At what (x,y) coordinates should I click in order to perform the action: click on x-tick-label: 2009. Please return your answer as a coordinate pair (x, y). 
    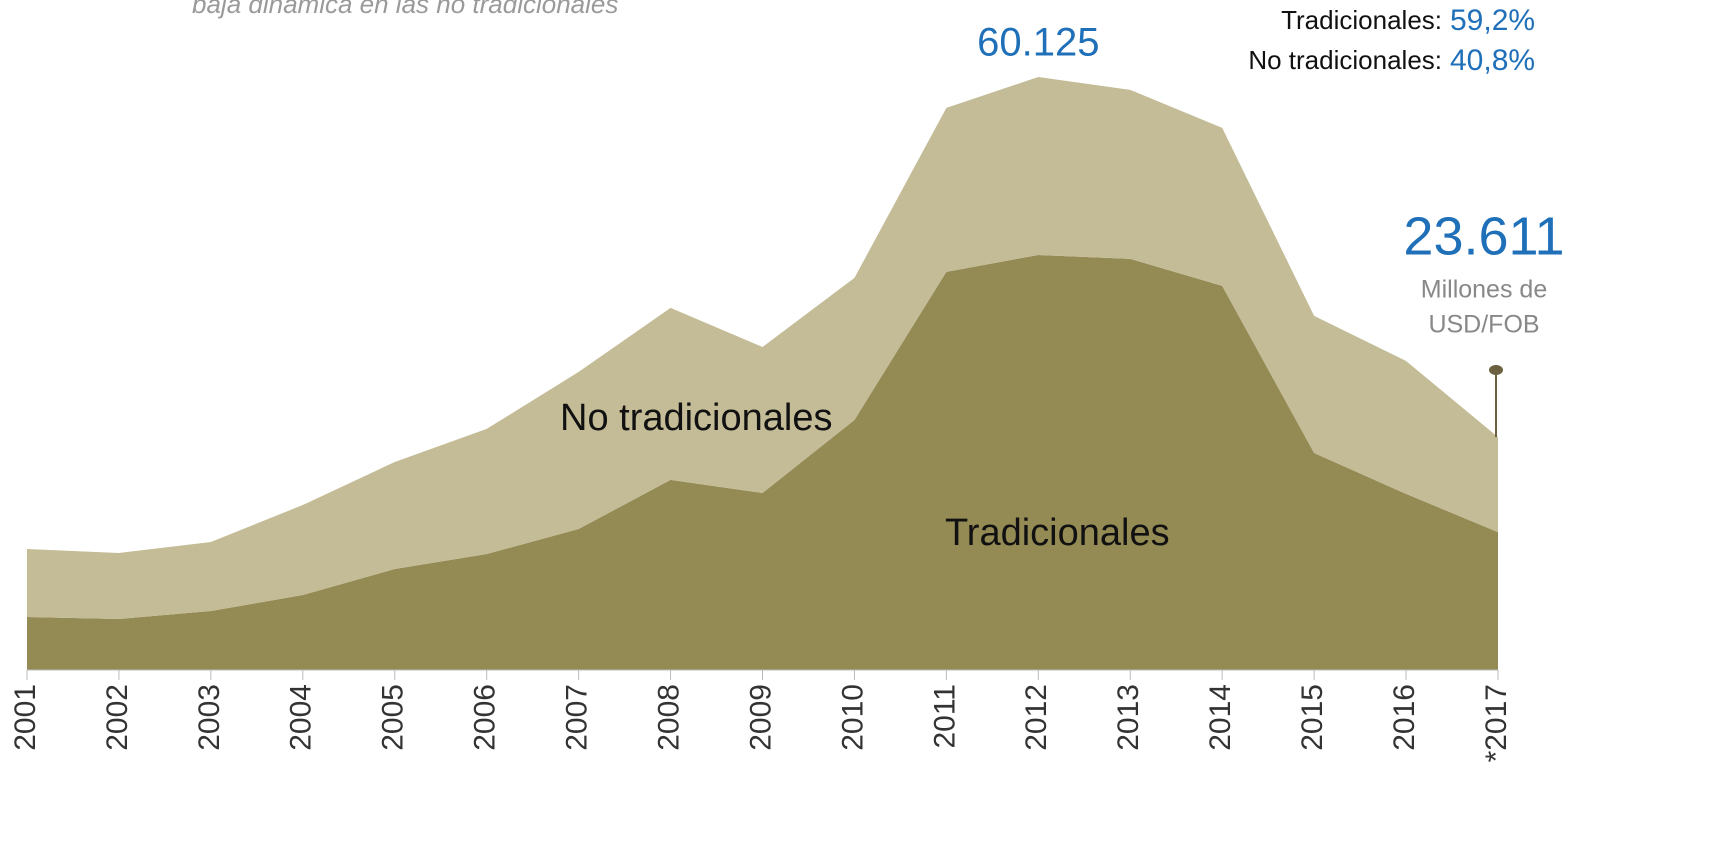
    Looking at the image, I should click on (760, 717).